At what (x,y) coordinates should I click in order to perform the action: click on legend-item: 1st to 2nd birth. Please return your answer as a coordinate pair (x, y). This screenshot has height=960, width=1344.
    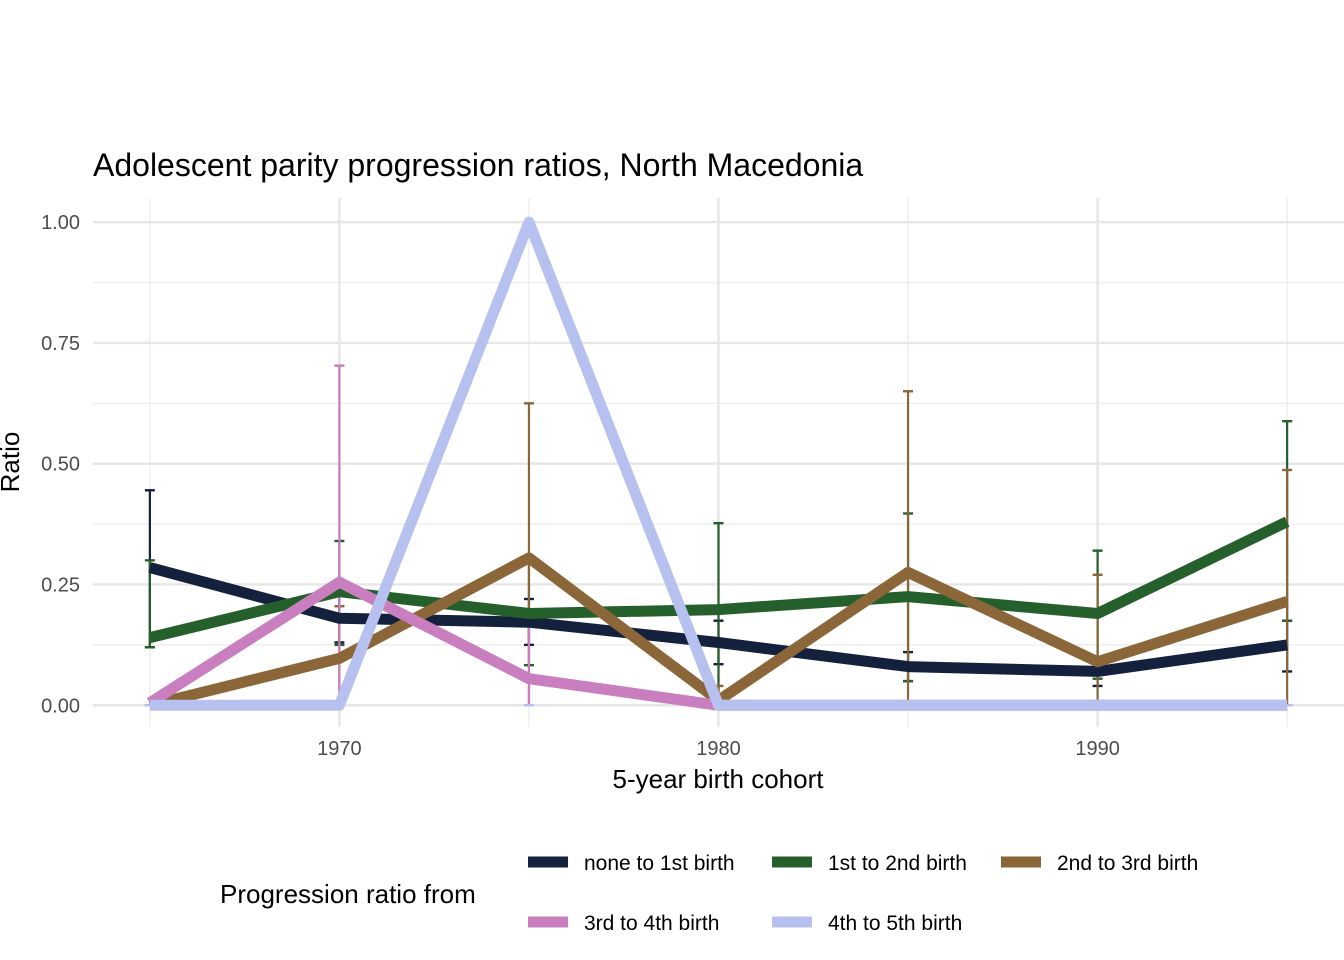
    Looking at the image, I should click on (869, 863).